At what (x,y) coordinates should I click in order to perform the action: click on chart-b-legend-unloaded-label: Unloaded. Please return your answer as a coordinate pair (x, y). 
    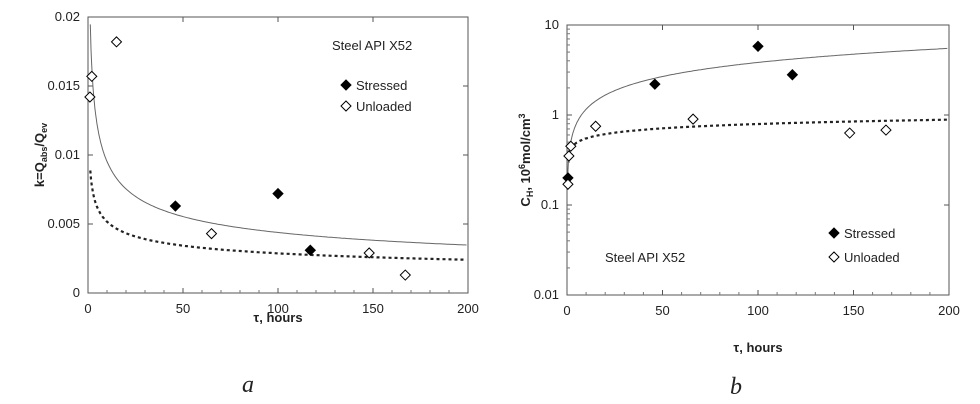
    Looking at the image, I should click on (872, 257).